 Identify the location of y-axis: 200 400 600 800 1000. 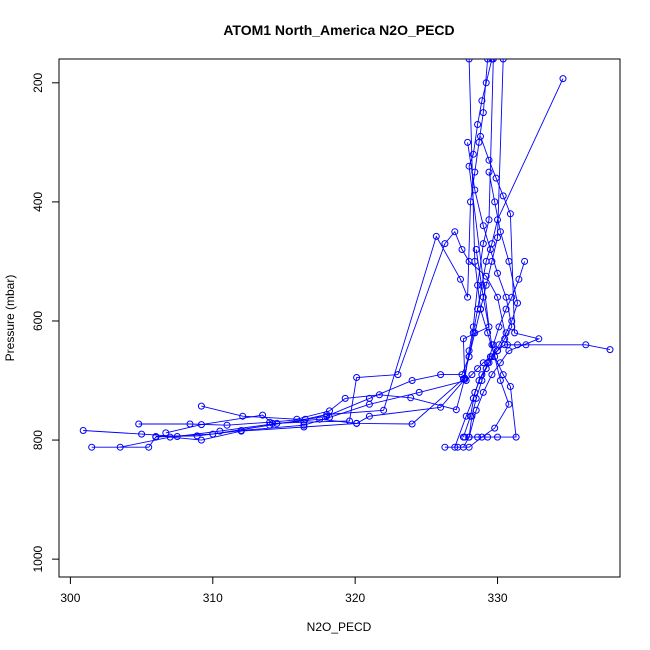
(45, 322).